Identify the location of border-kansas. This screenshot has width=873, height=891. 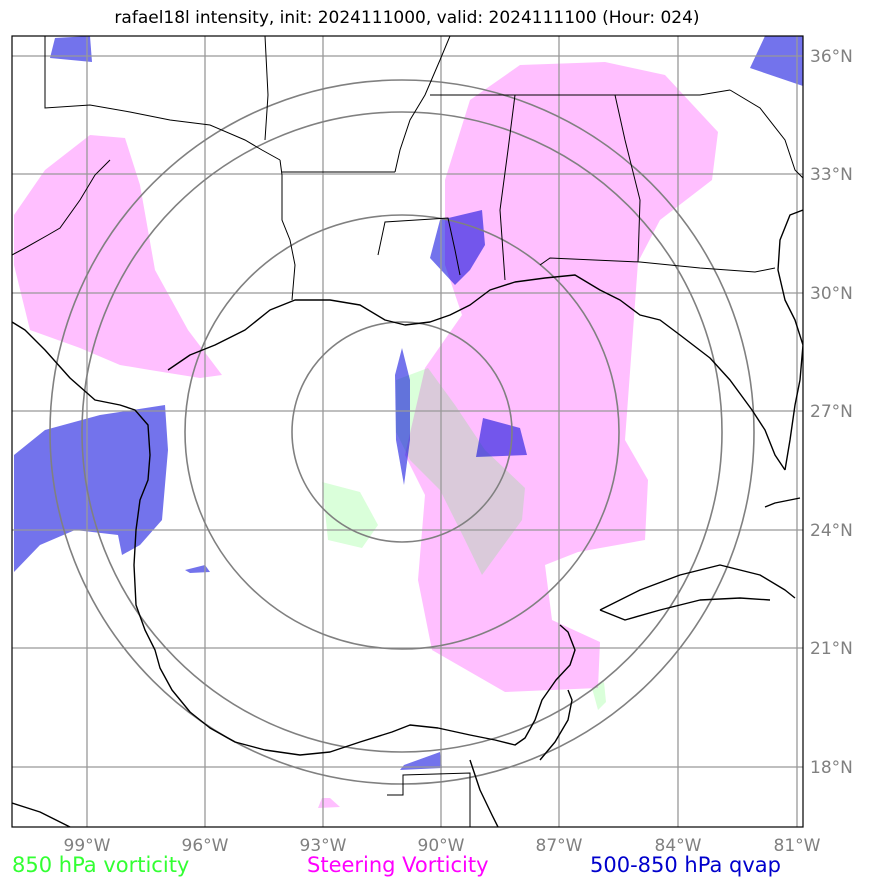
(266, 88).